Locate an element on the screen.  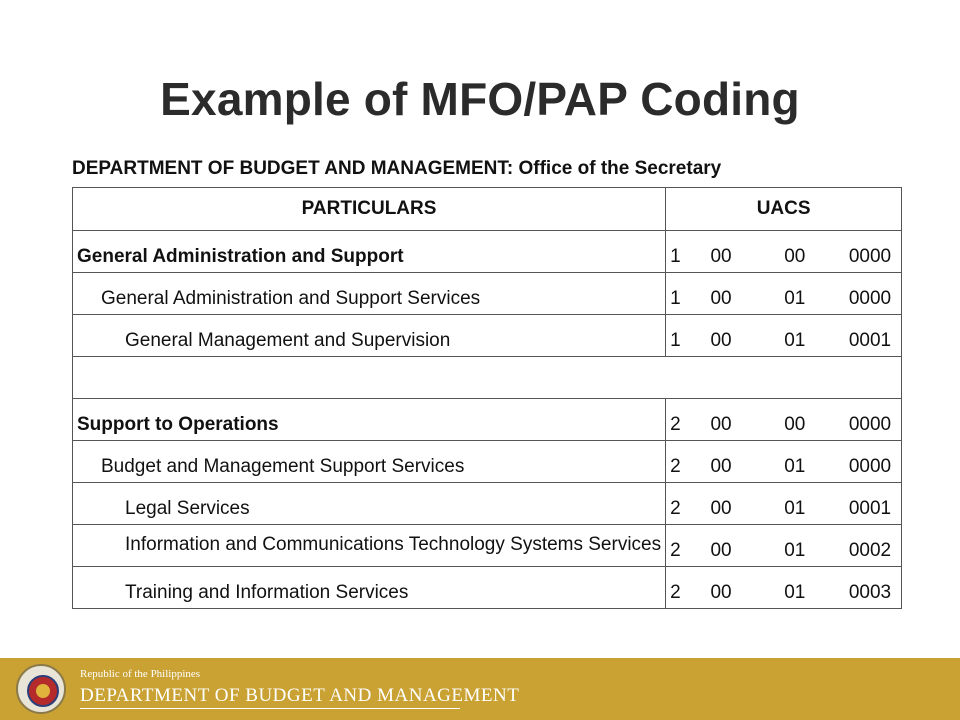
blank-cell is located at coordinates (487, 377).